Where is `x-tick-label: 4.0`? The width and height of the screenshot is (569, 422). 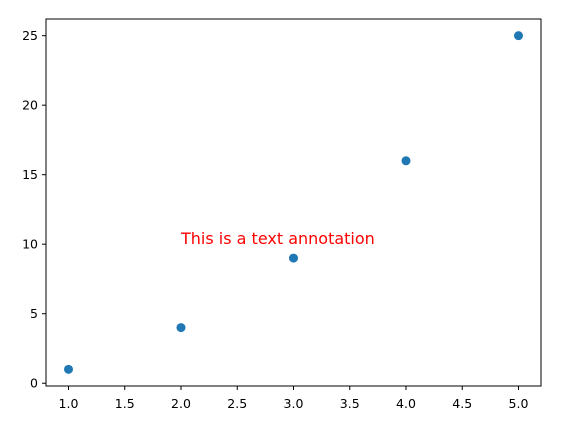 x-tick-label: 4.0 is located at coordinates (406, 403).